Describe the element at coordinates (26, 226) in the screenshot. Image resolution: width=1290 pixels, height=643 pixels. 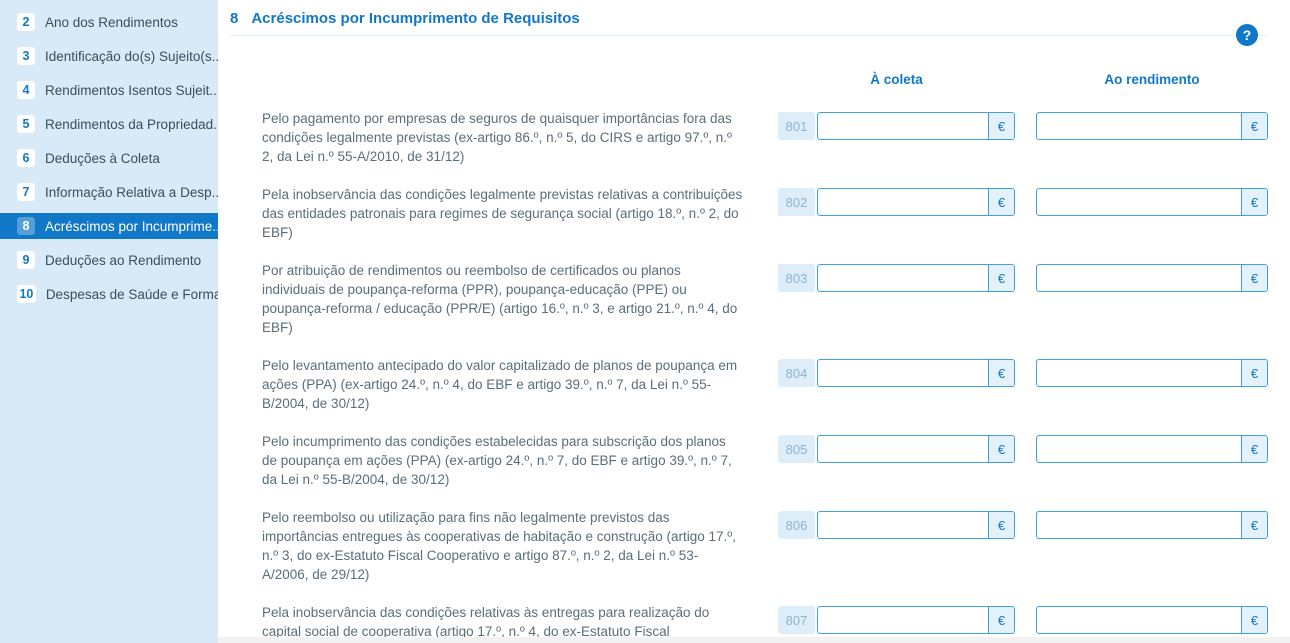
I see `section-number-badge: 8` at that location.